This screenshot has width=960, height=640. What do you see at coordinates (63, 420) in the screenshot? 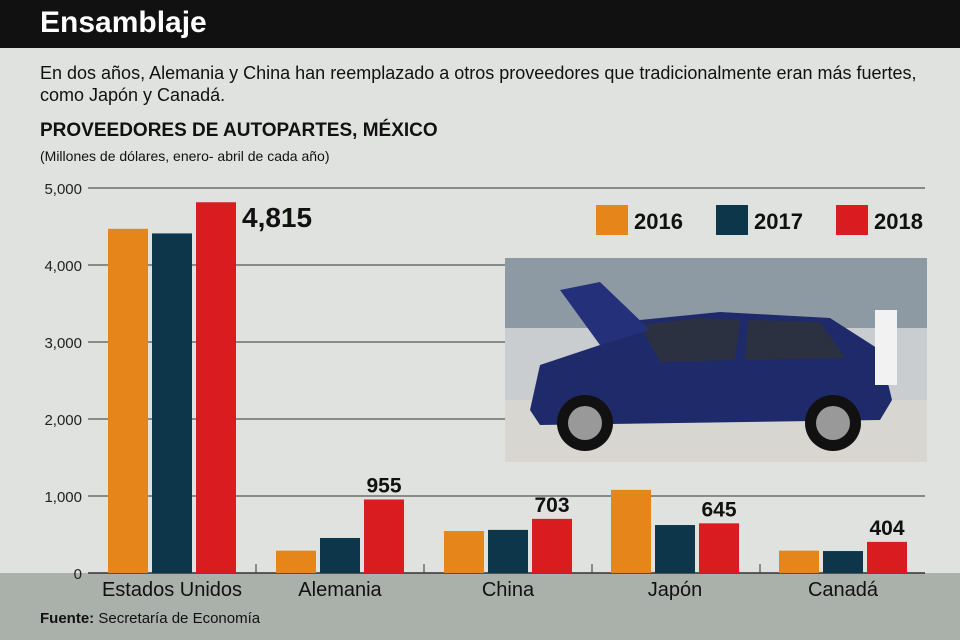
I see `y-tick-label: 2,000` at bounding box center [63, 420].